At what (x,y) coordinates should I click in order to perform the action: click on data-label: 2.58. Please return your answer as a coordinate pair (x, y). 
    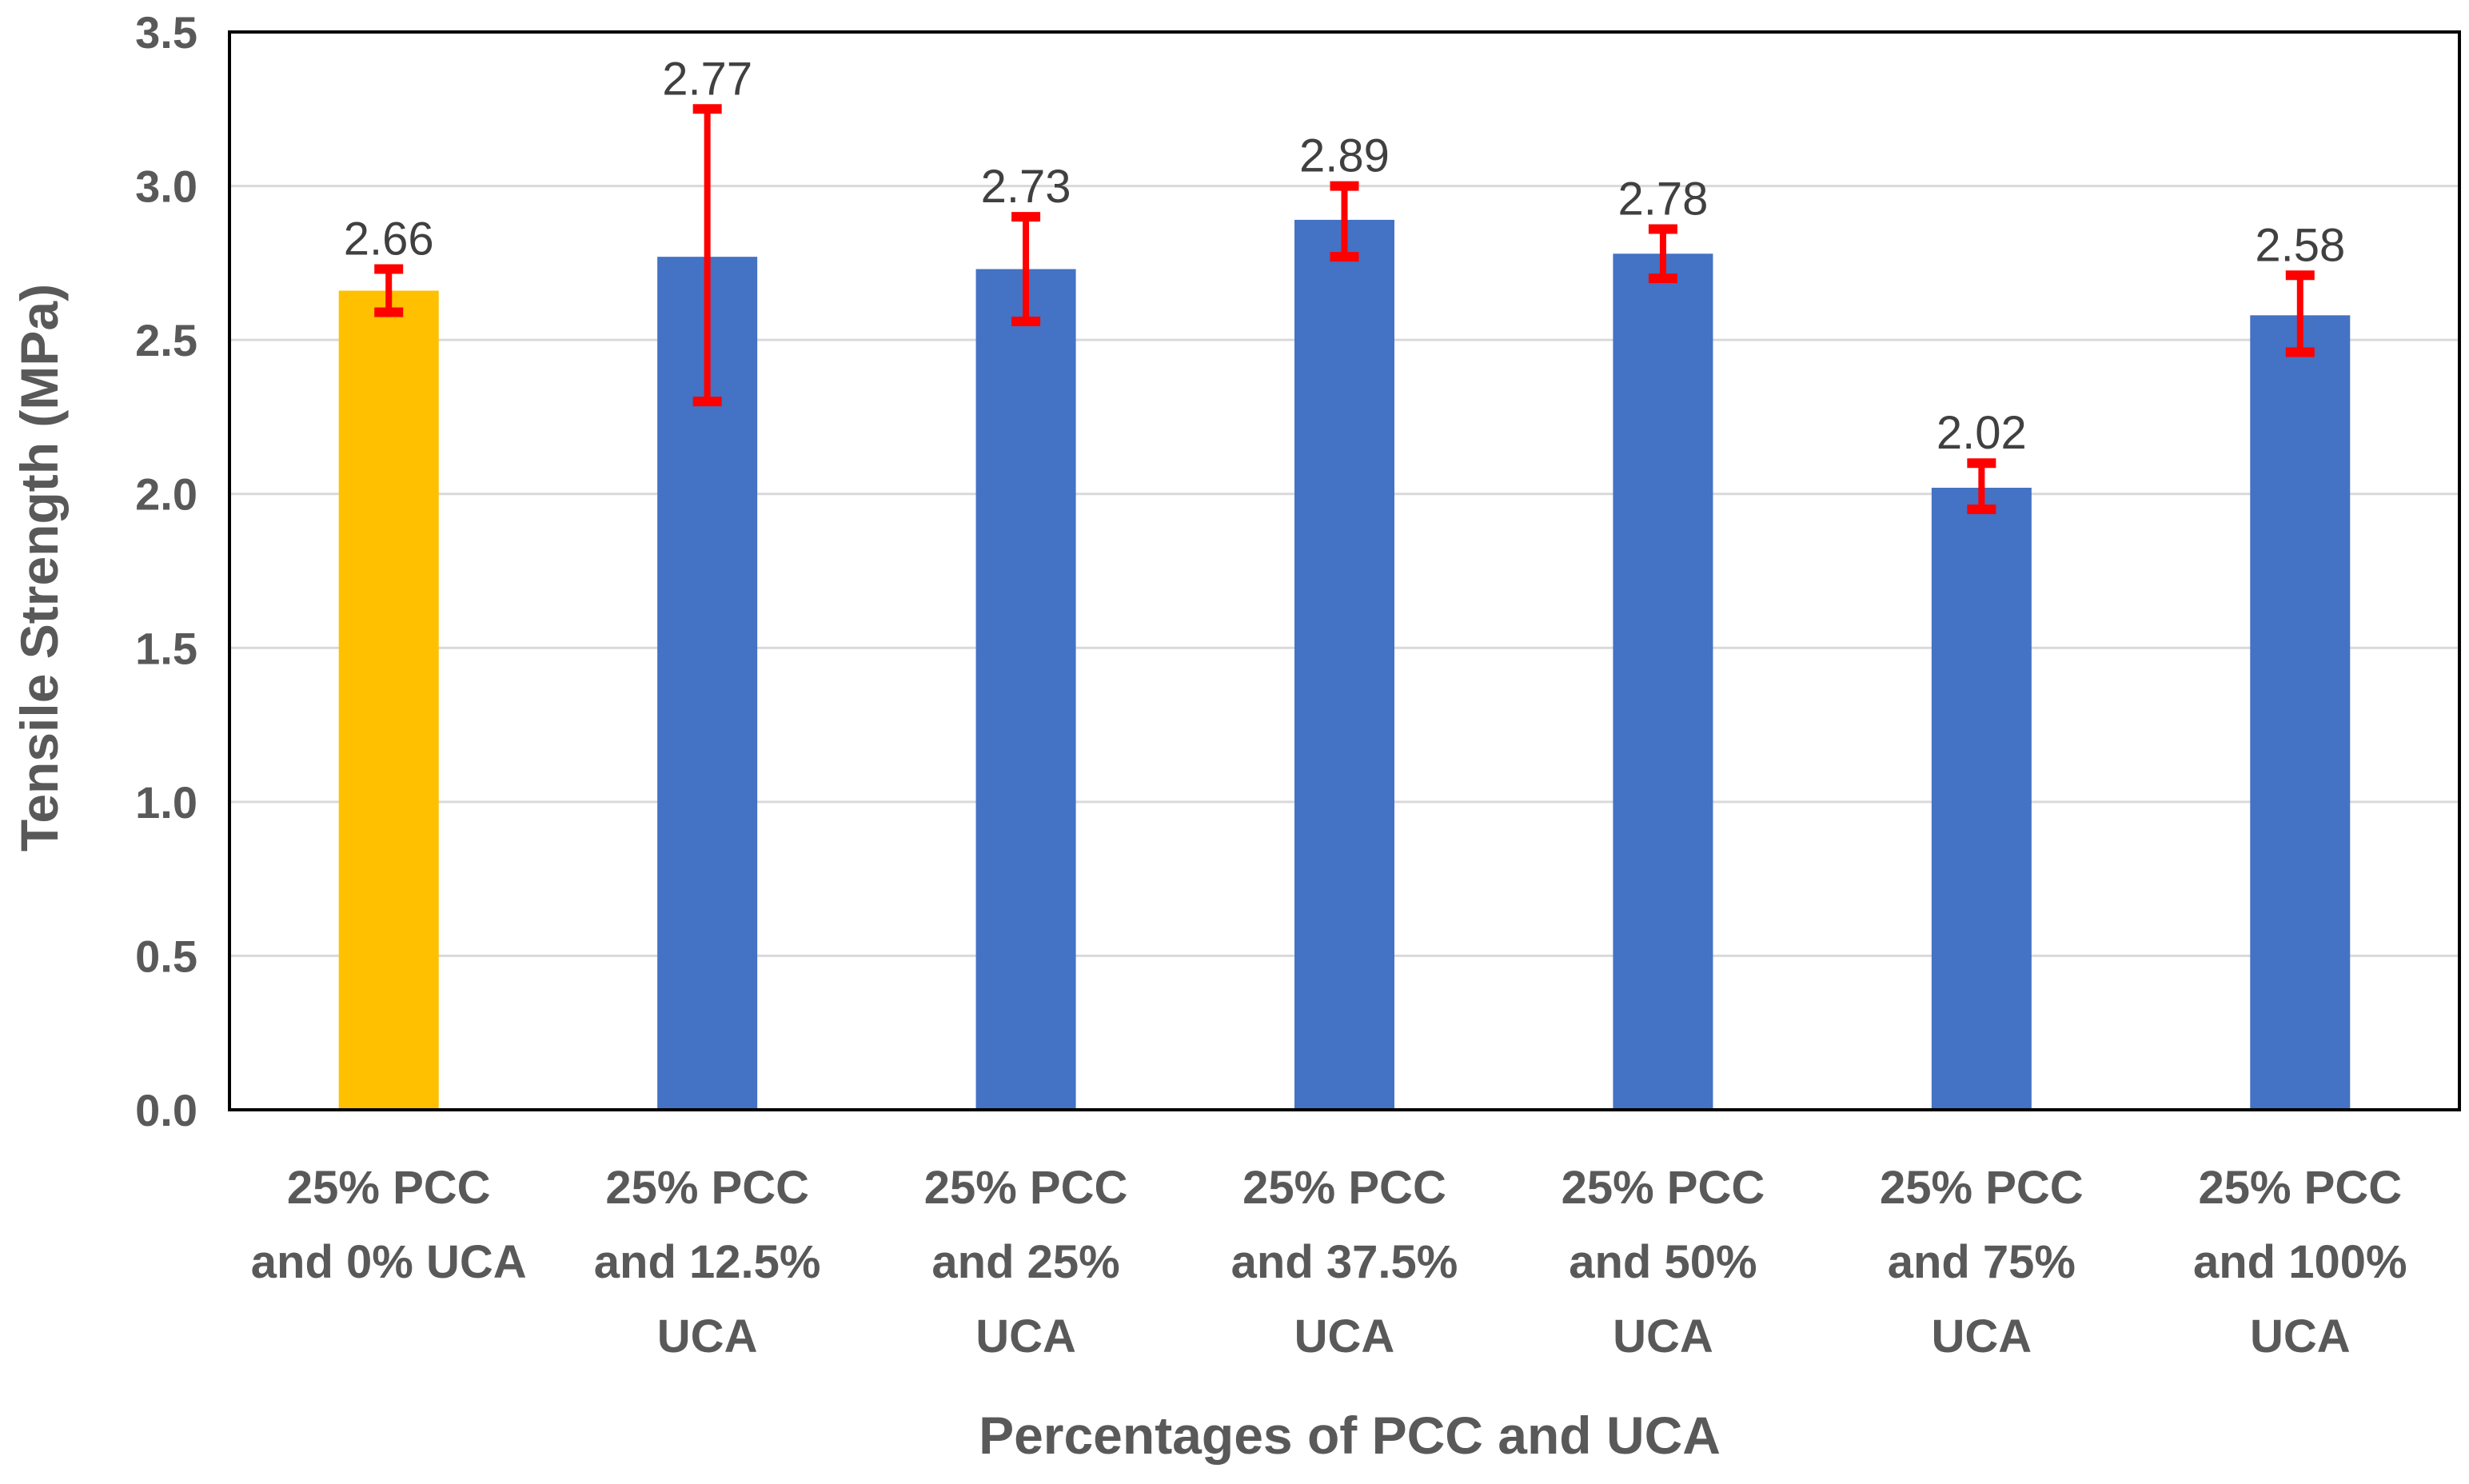
    Looking at the image, I should click on (2300, 245).